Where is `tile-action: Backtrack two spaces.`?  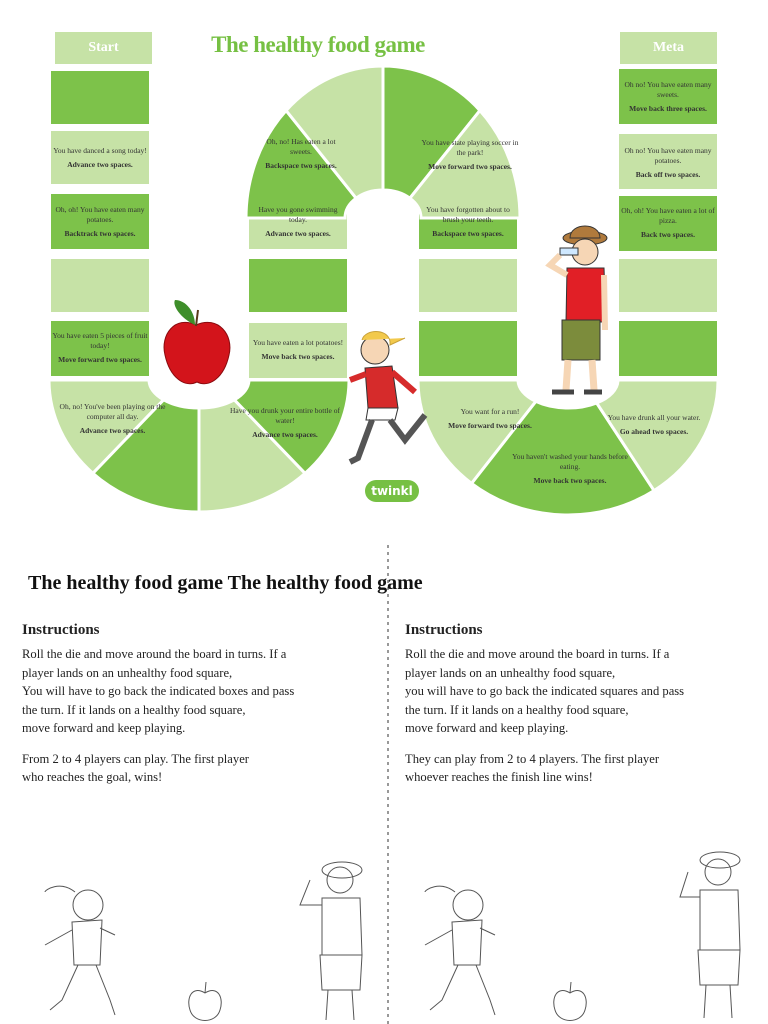
tile-action: Backtrack two spaces. is located at coordinates (100, 234).